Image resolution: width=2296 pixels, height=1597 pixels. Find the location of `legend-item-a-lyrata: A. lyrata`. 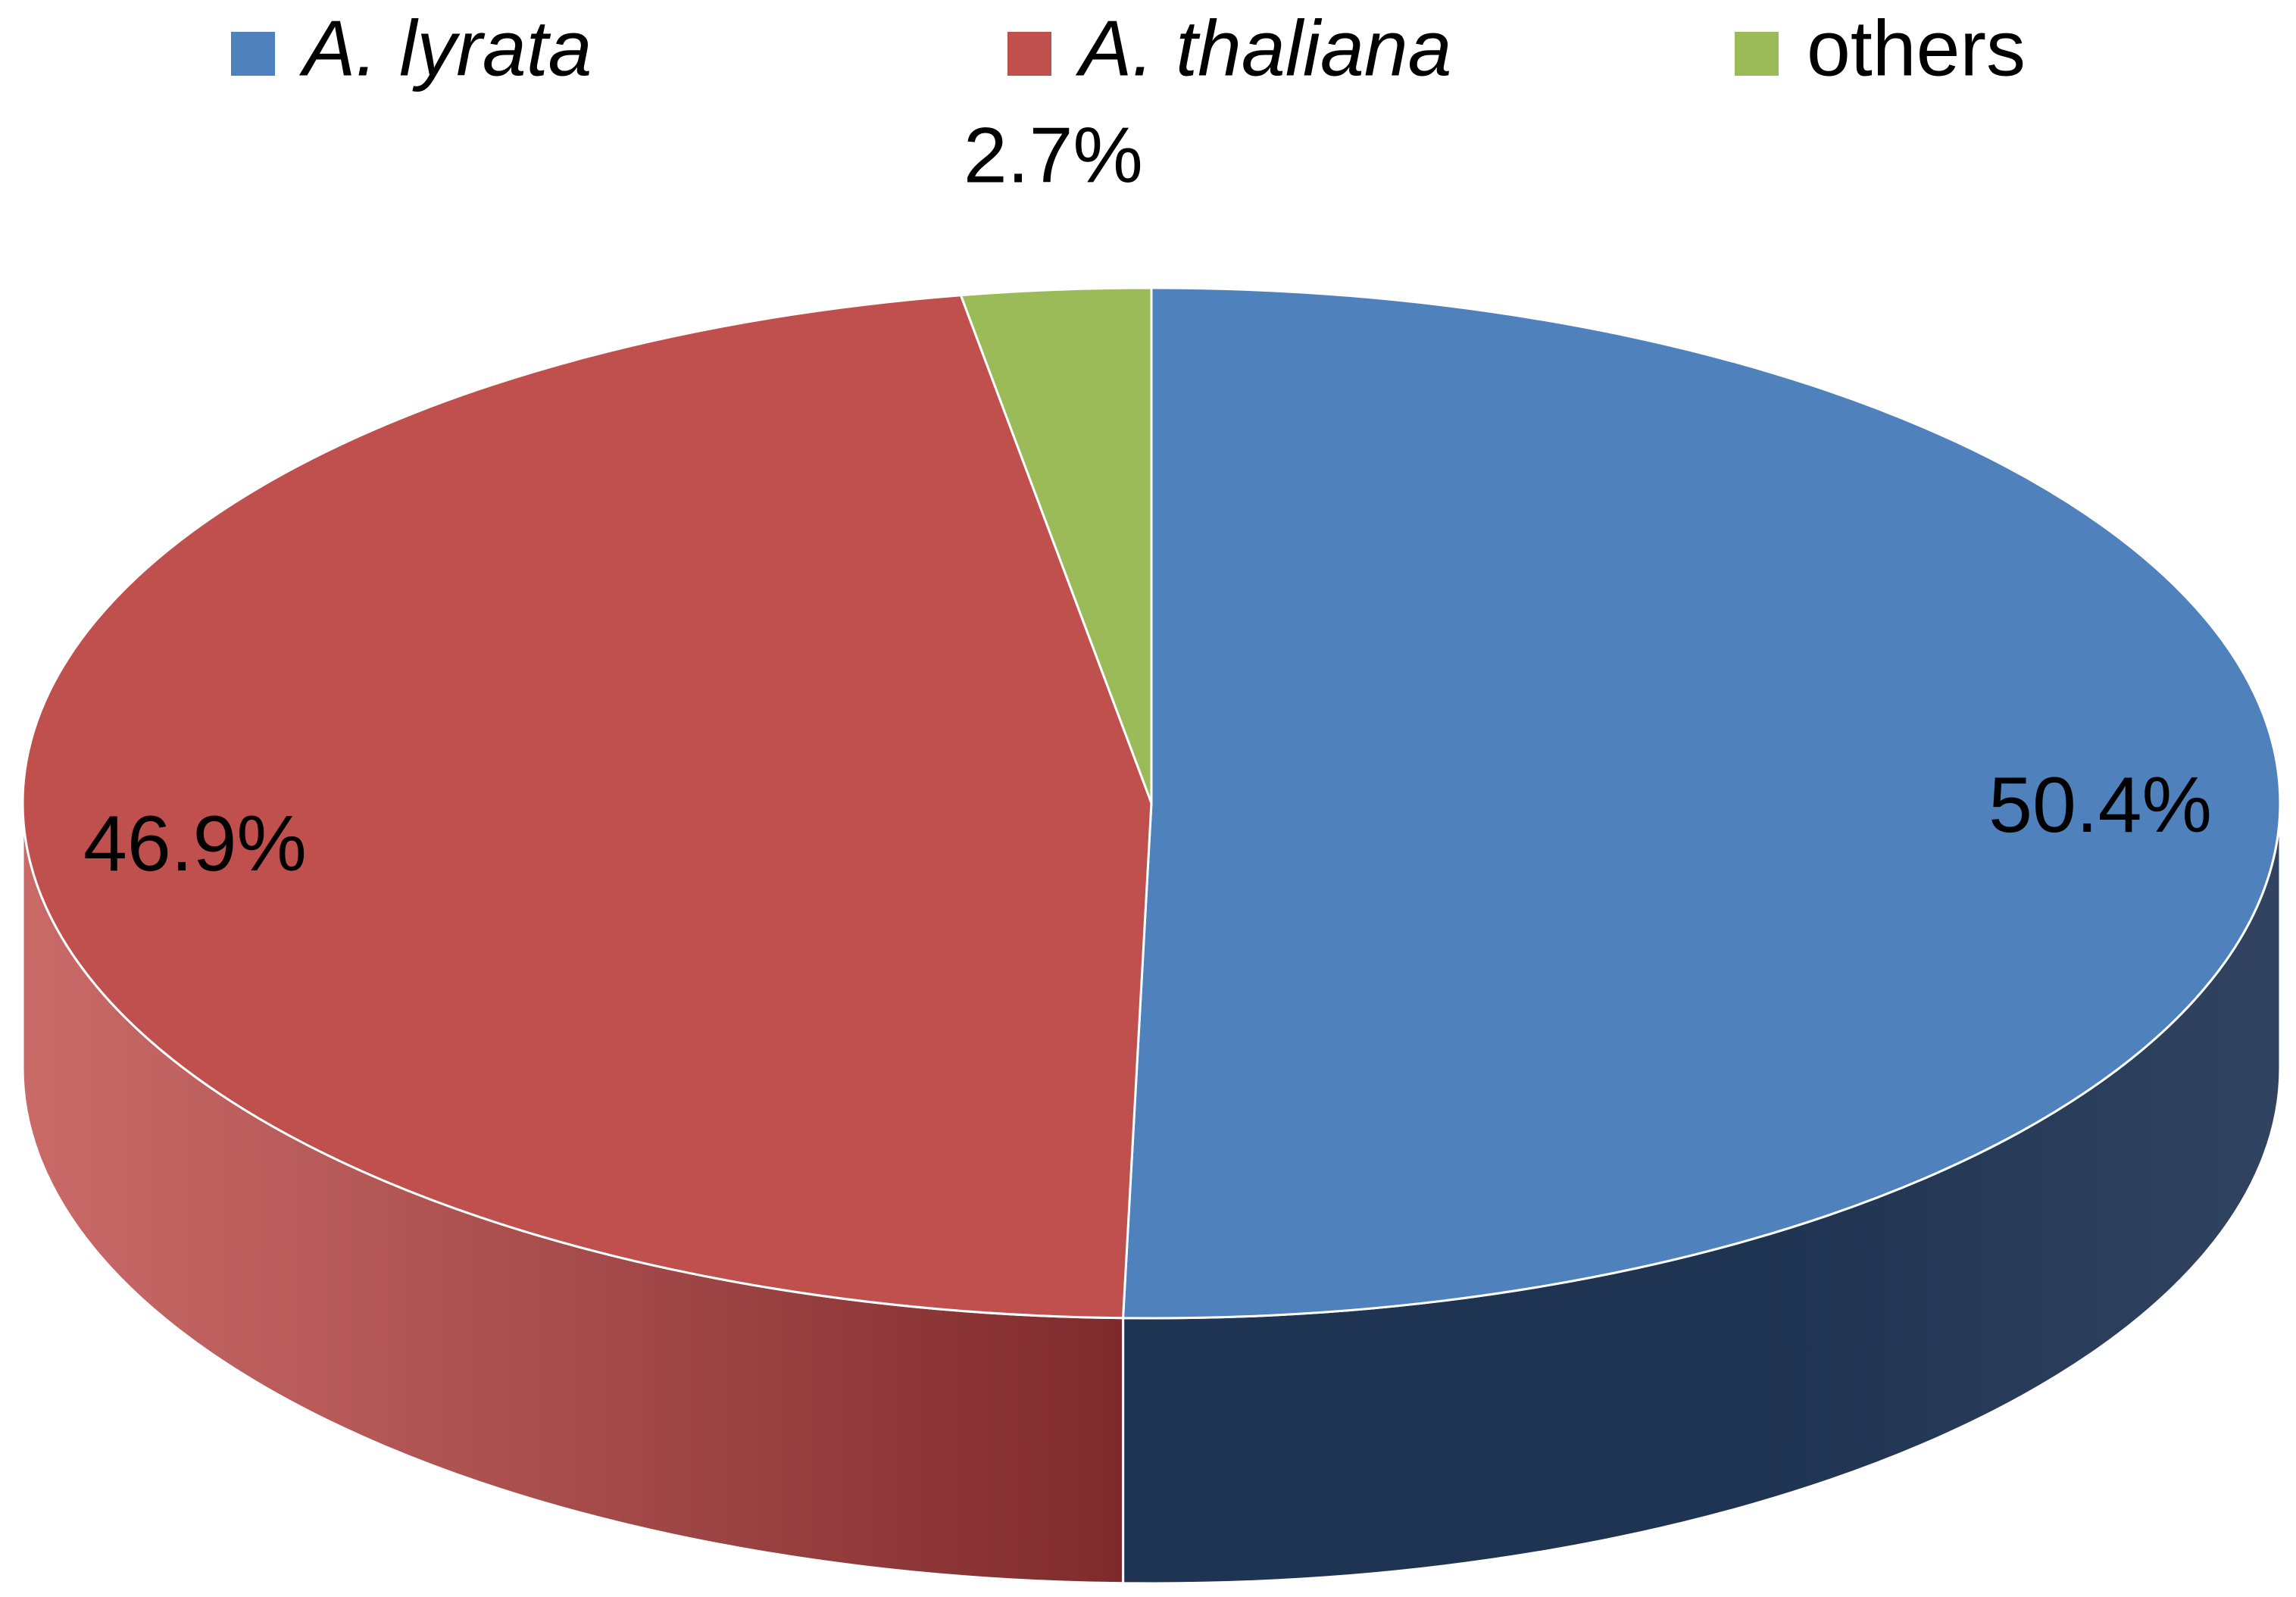

legend-item-a-lyrata: A. lyrata is located at coordinates (411, 48).